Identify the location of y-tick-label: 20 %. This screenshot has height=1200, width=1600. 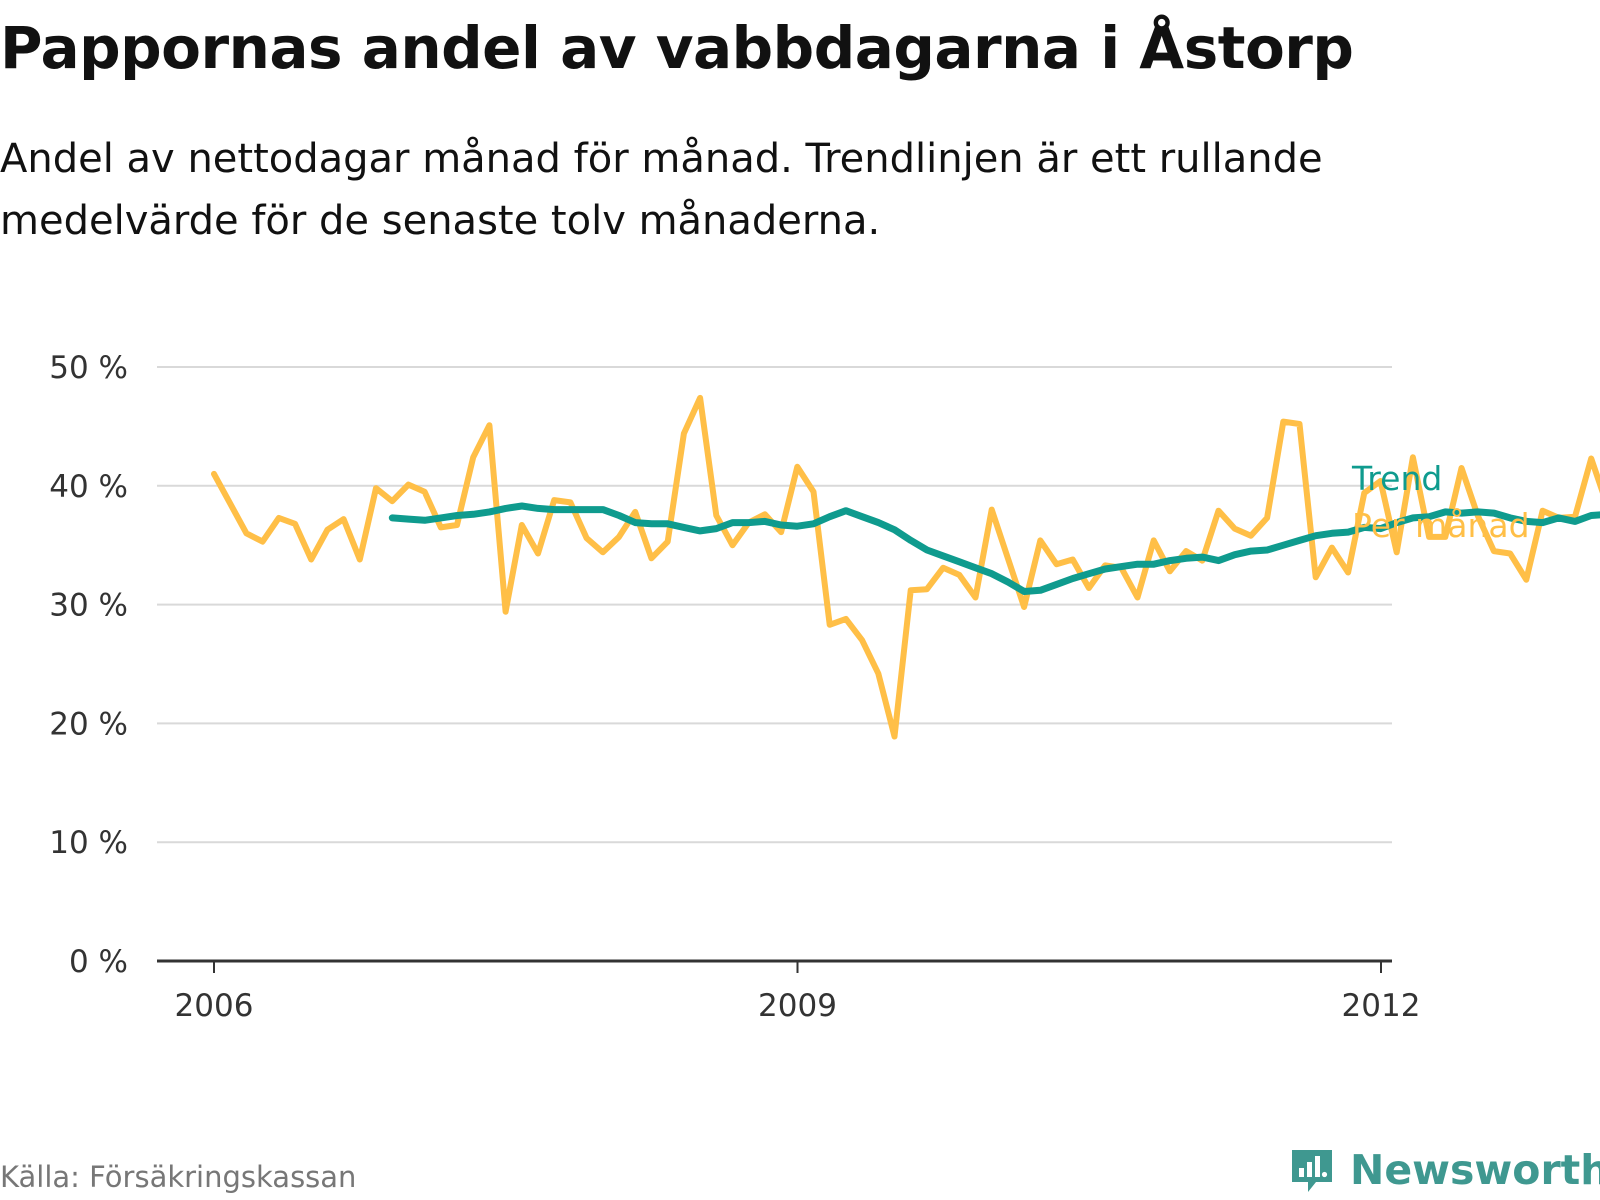
(88, 724).